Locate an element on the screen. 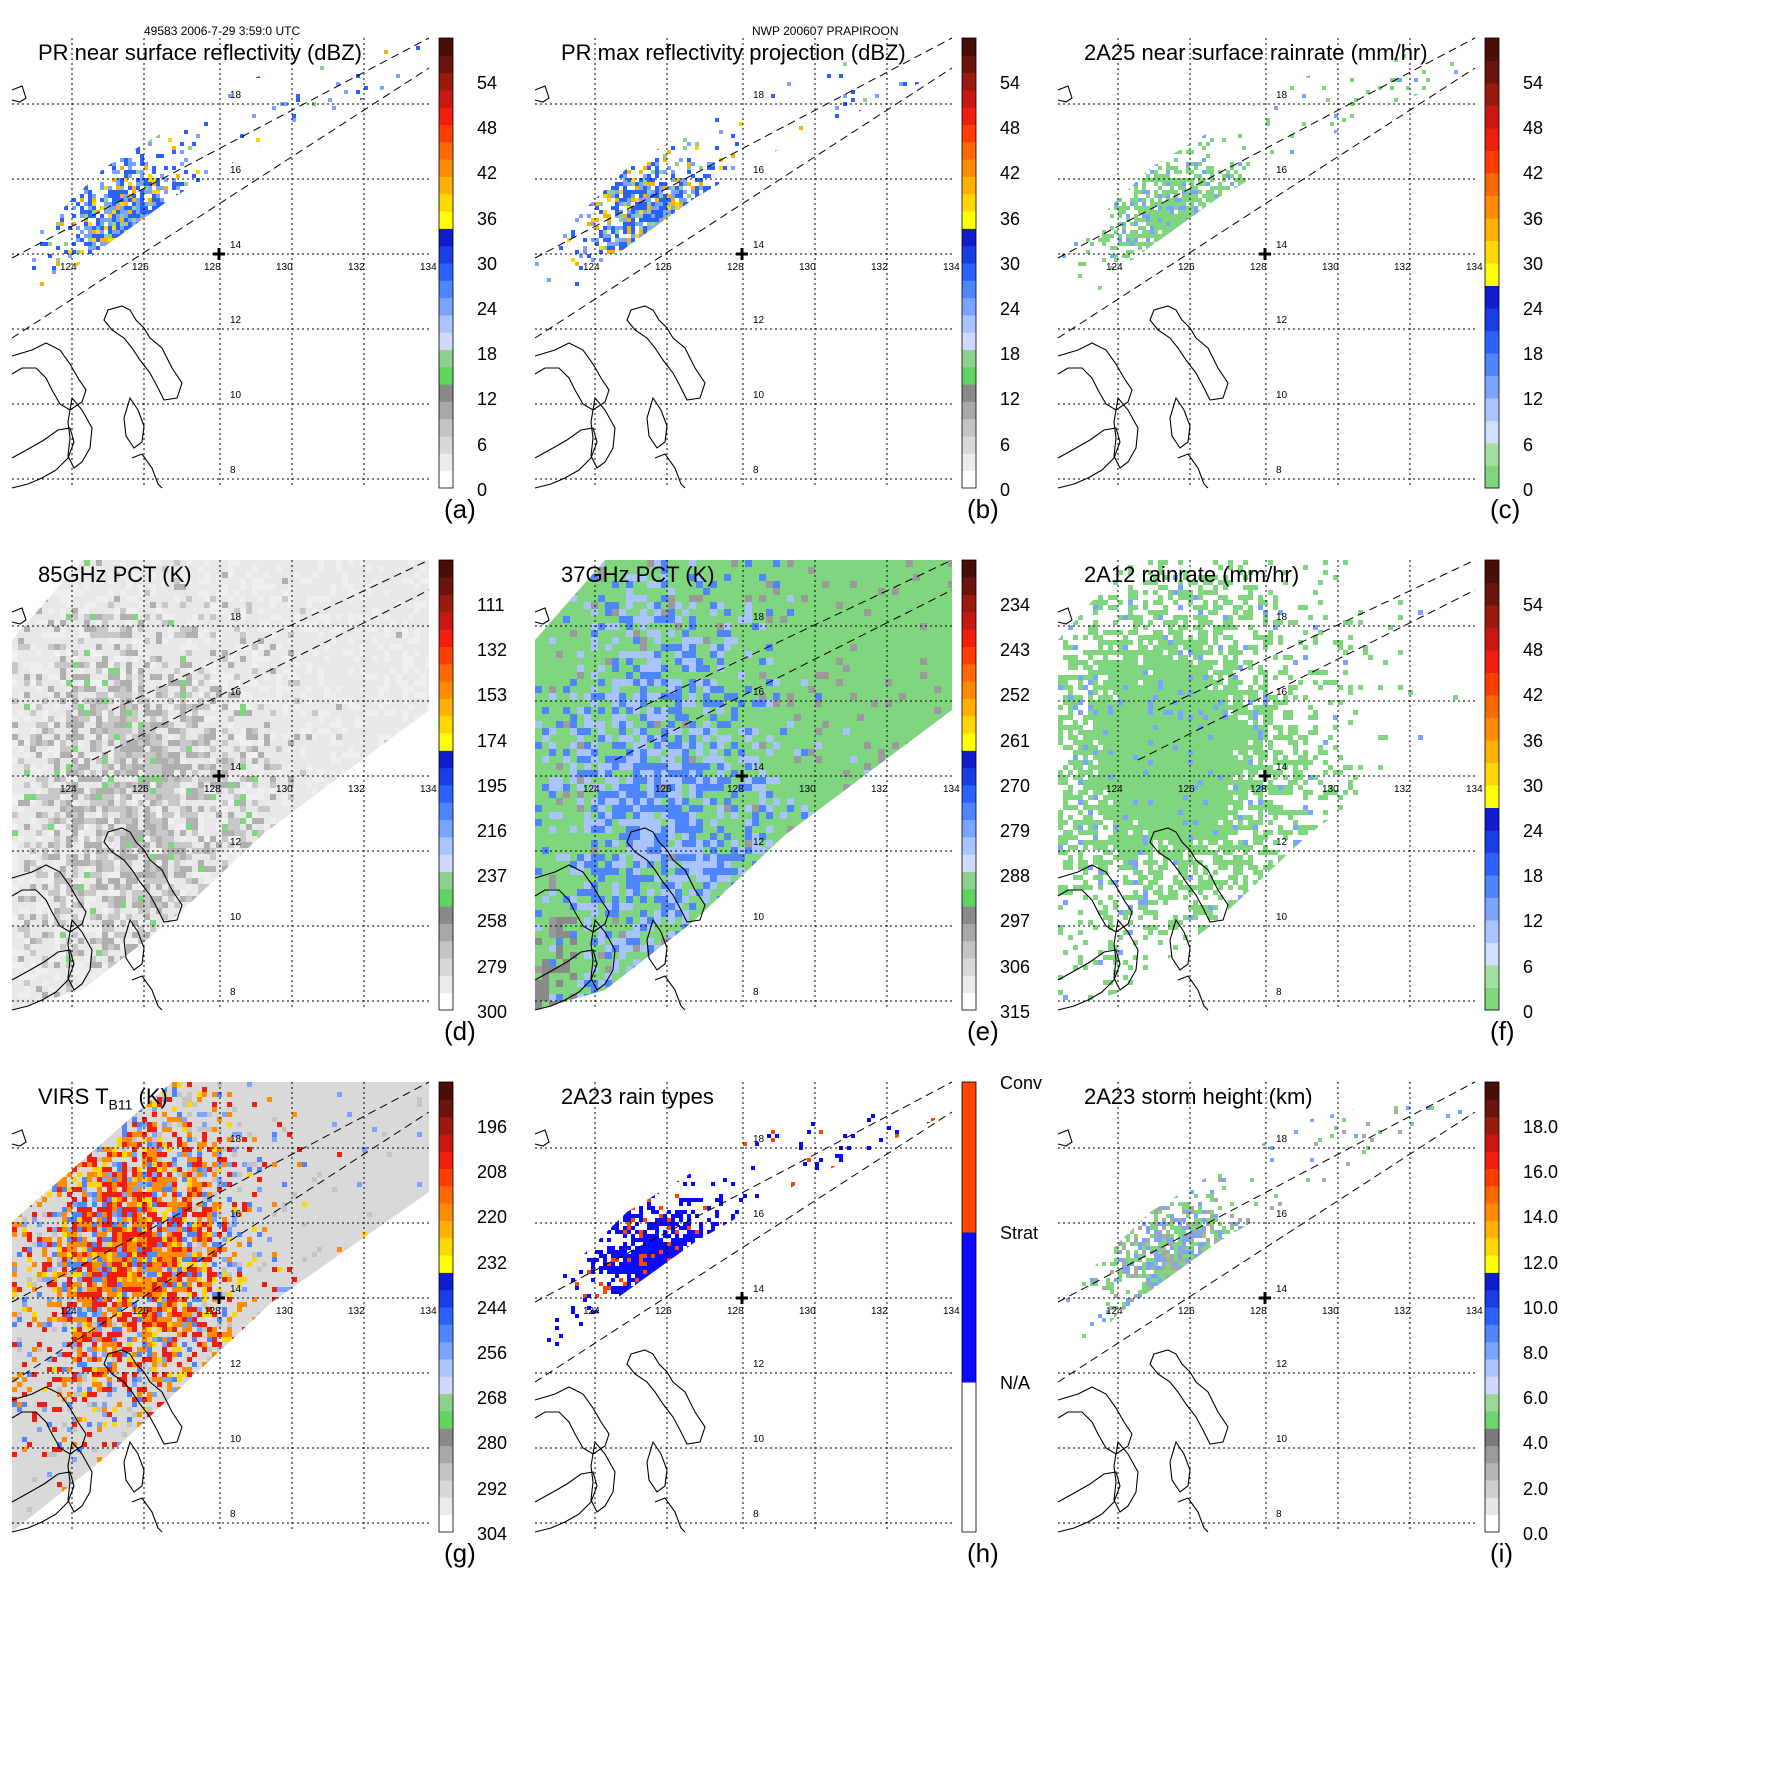 Image resolution: width=1771 pixels, height=1771 pixels. map-canvas is located at coordinates (755, 263).